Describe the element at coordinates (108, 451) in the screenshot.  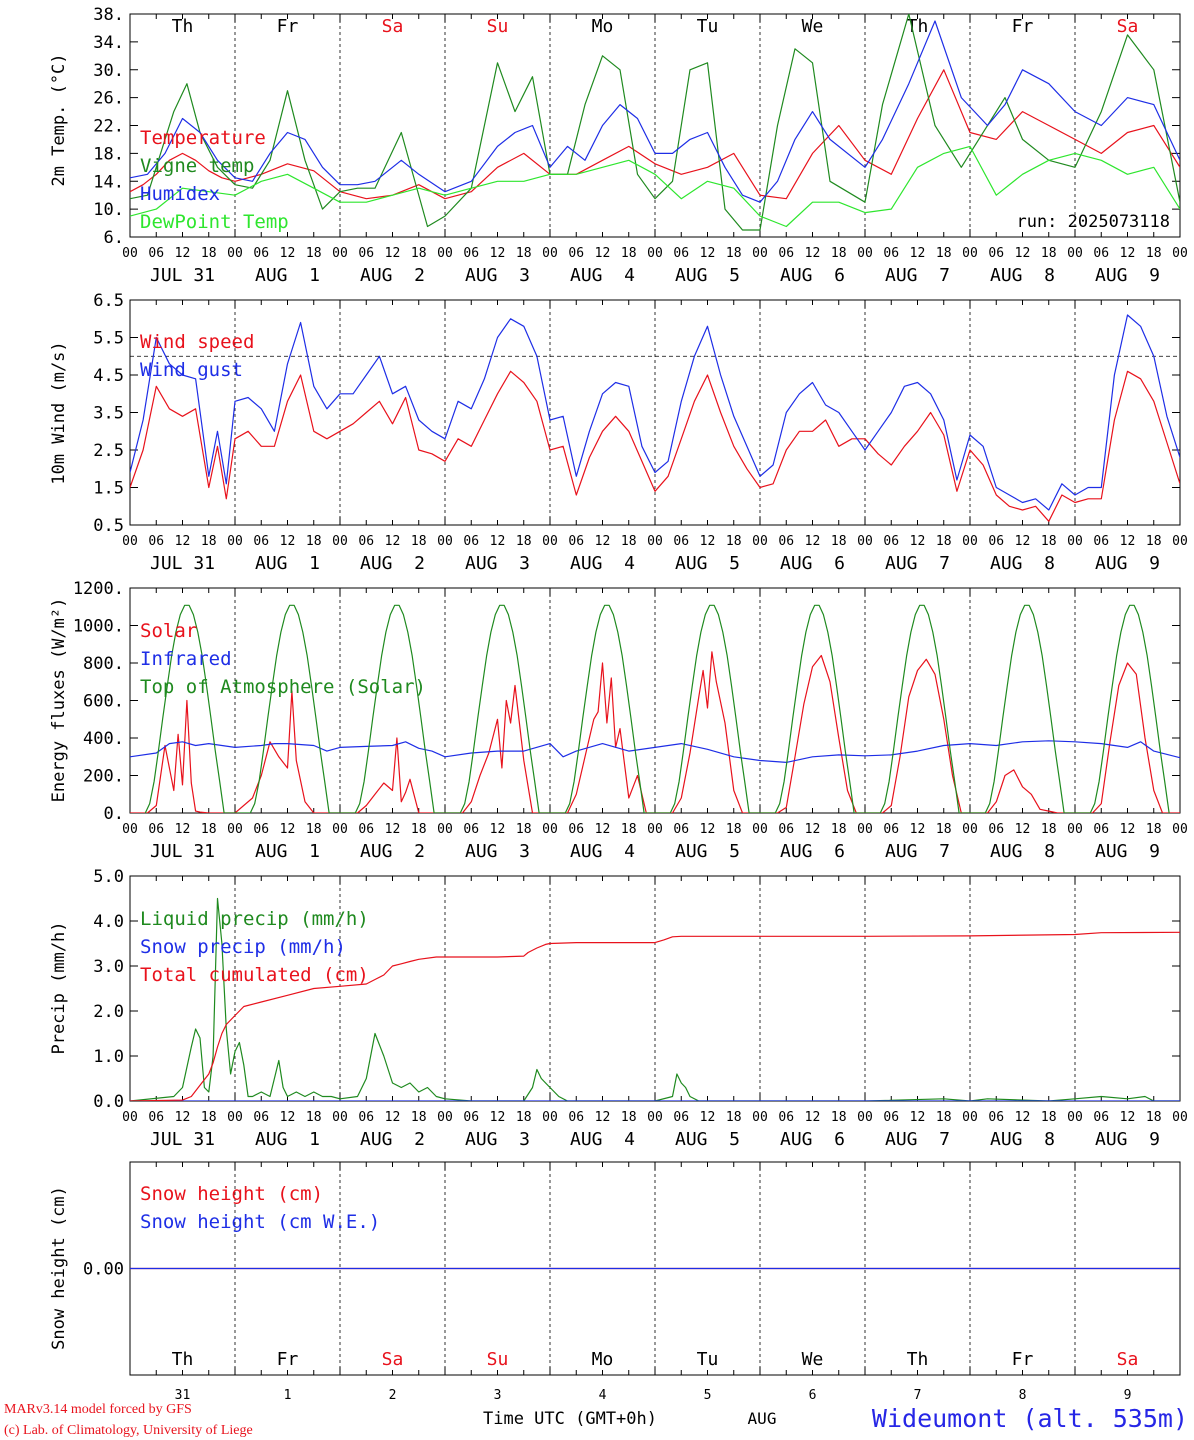
I see `y-tick-label: 2.5` at that location.